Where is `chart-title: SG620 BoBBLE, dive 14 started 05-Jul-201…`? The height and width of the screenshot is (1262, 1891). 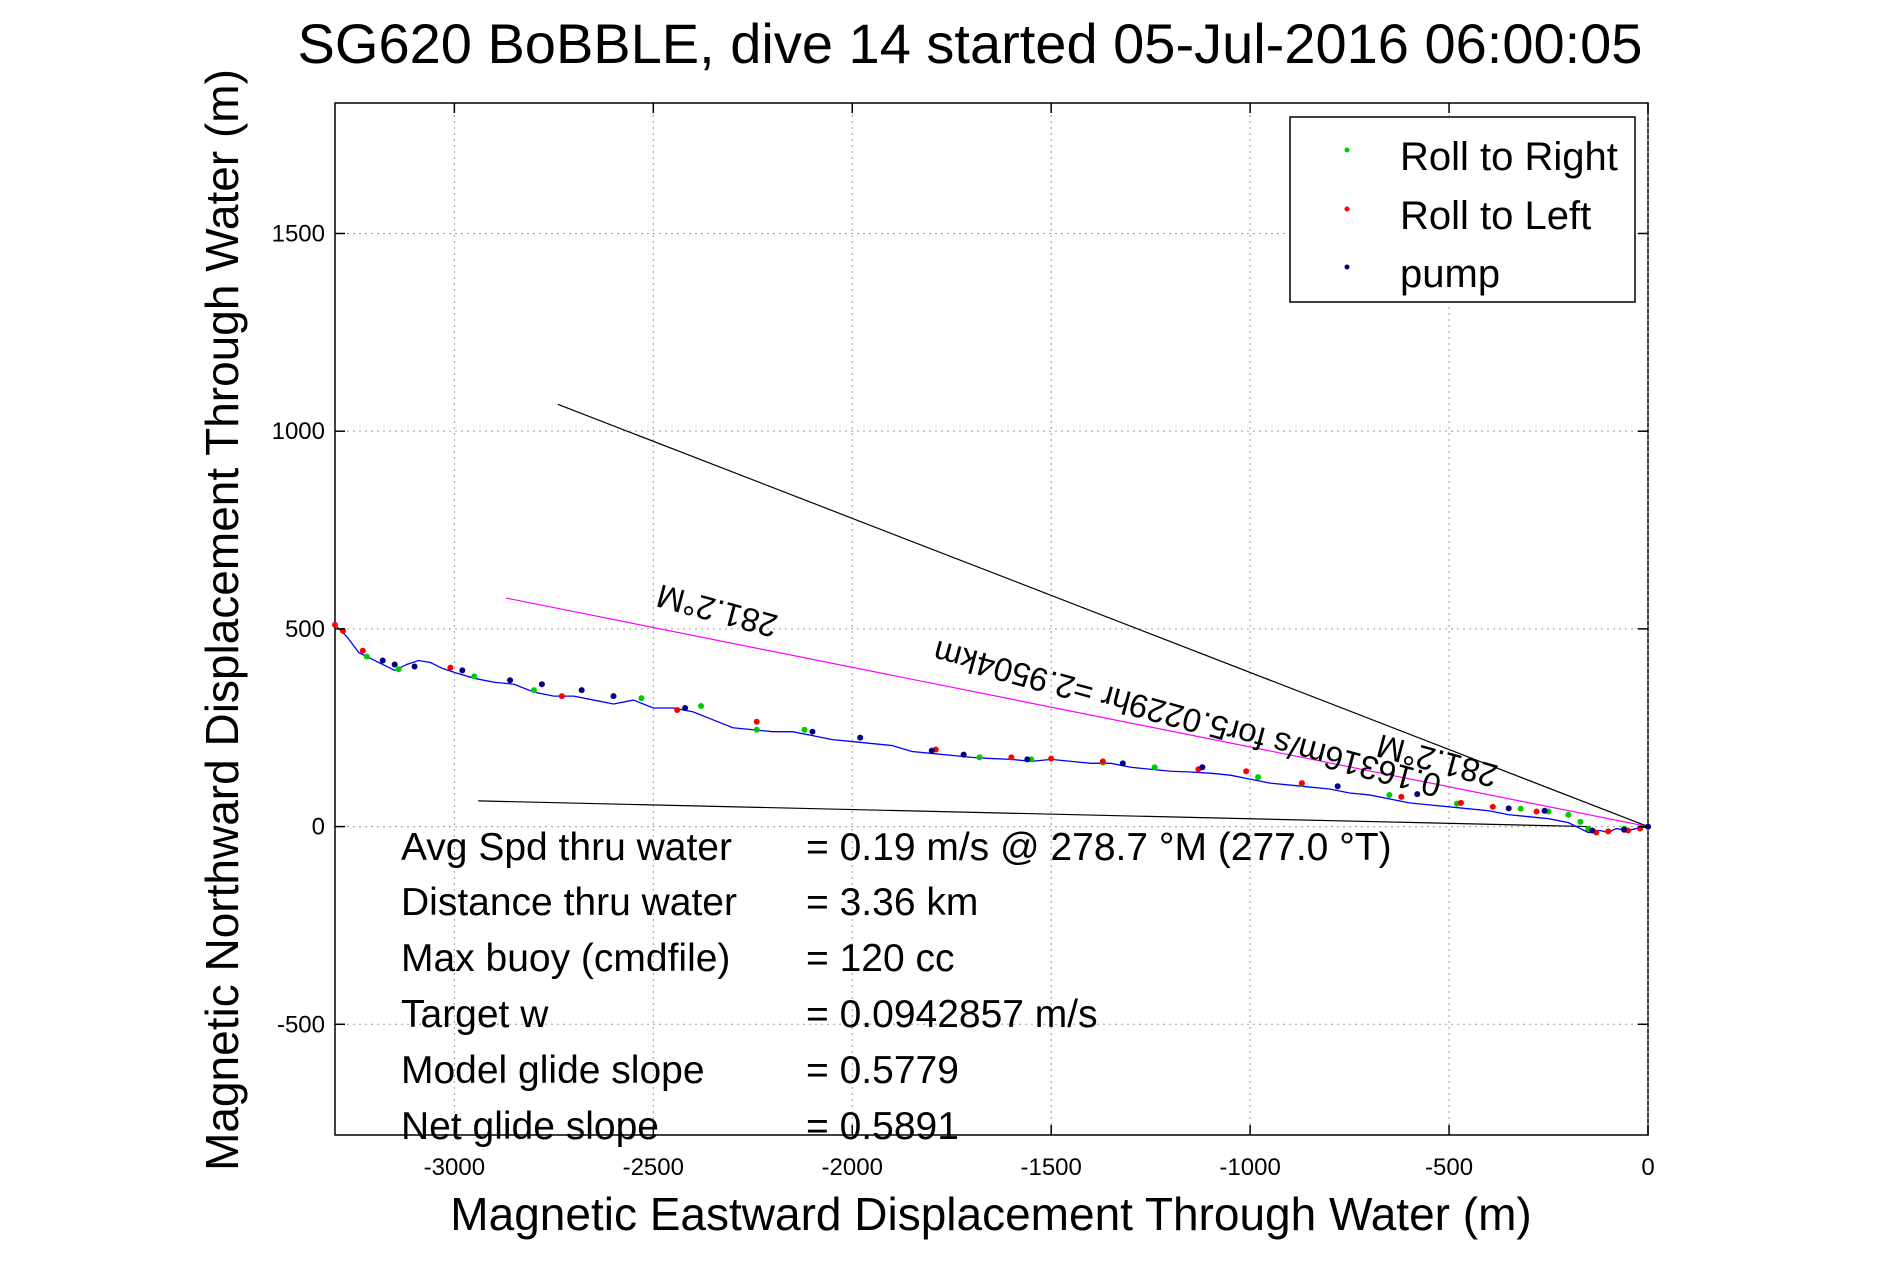 chart-title: SG620 BoBBLE, dive 14 started 05-Jul-201… is located at coordinates (970, 43).